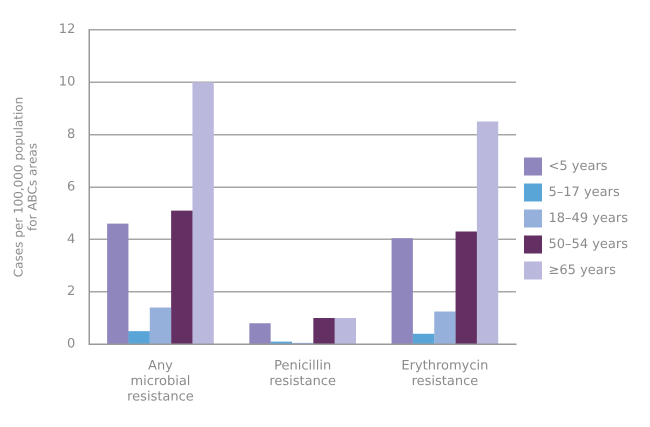 The width and height of the screenshot is (650, 427). Describe the element at coordinates (588, 218) in the screenshot. I see `legend-label: 18–49 years` at that location.